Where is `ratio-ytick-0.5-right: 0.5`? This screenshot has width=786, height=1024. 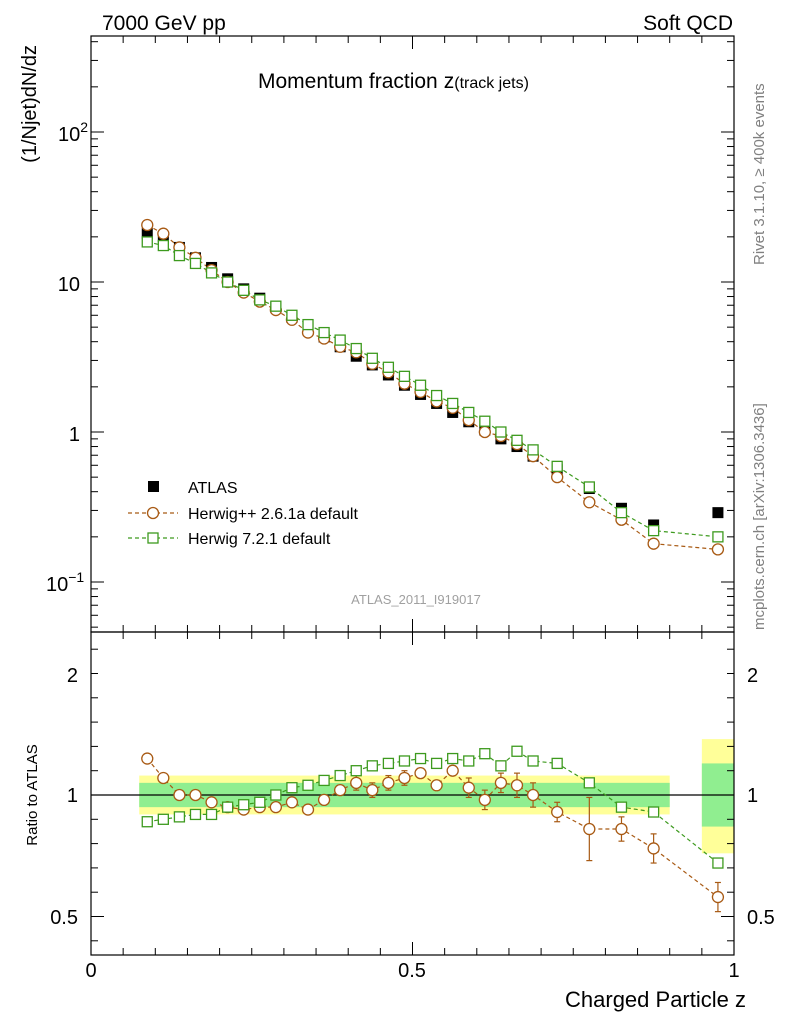
ratio-ytick-0.5-right: 0.5 is located at coordinates (761, 918).